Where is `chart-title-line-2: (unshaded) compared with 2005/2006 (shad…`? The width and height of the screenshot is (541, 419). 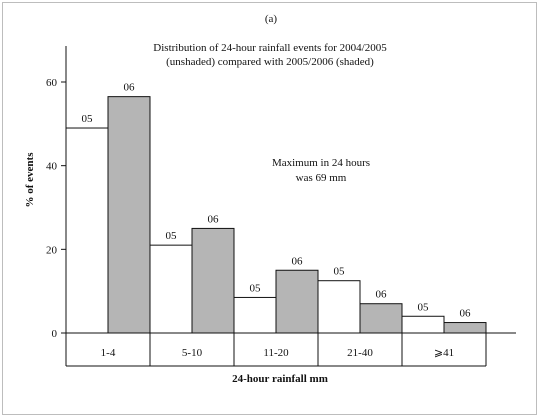
chart-title-line-2: (unshaded) compared with 2005/2006 (shad… is located at coordinates (270, 62).